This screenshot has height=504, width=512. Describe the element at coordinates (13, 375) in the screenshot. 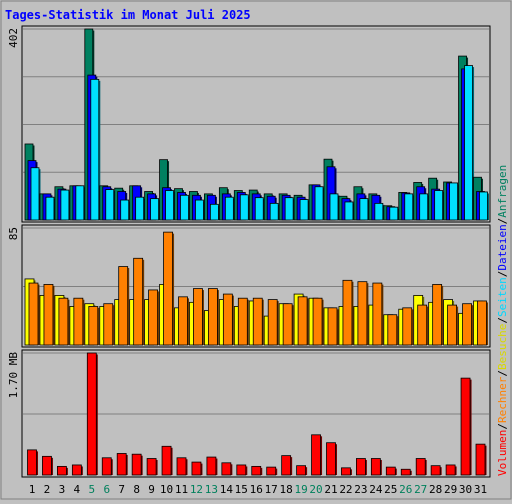

I see `y-max-label-volume: 1.70 MB` at that location.